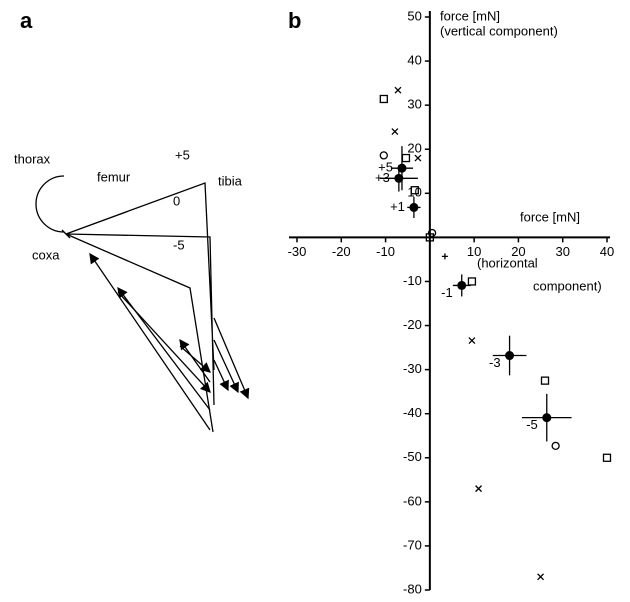 The image size is (630, 602). I want to click on y-tick-label: -50, so click(412, 456).